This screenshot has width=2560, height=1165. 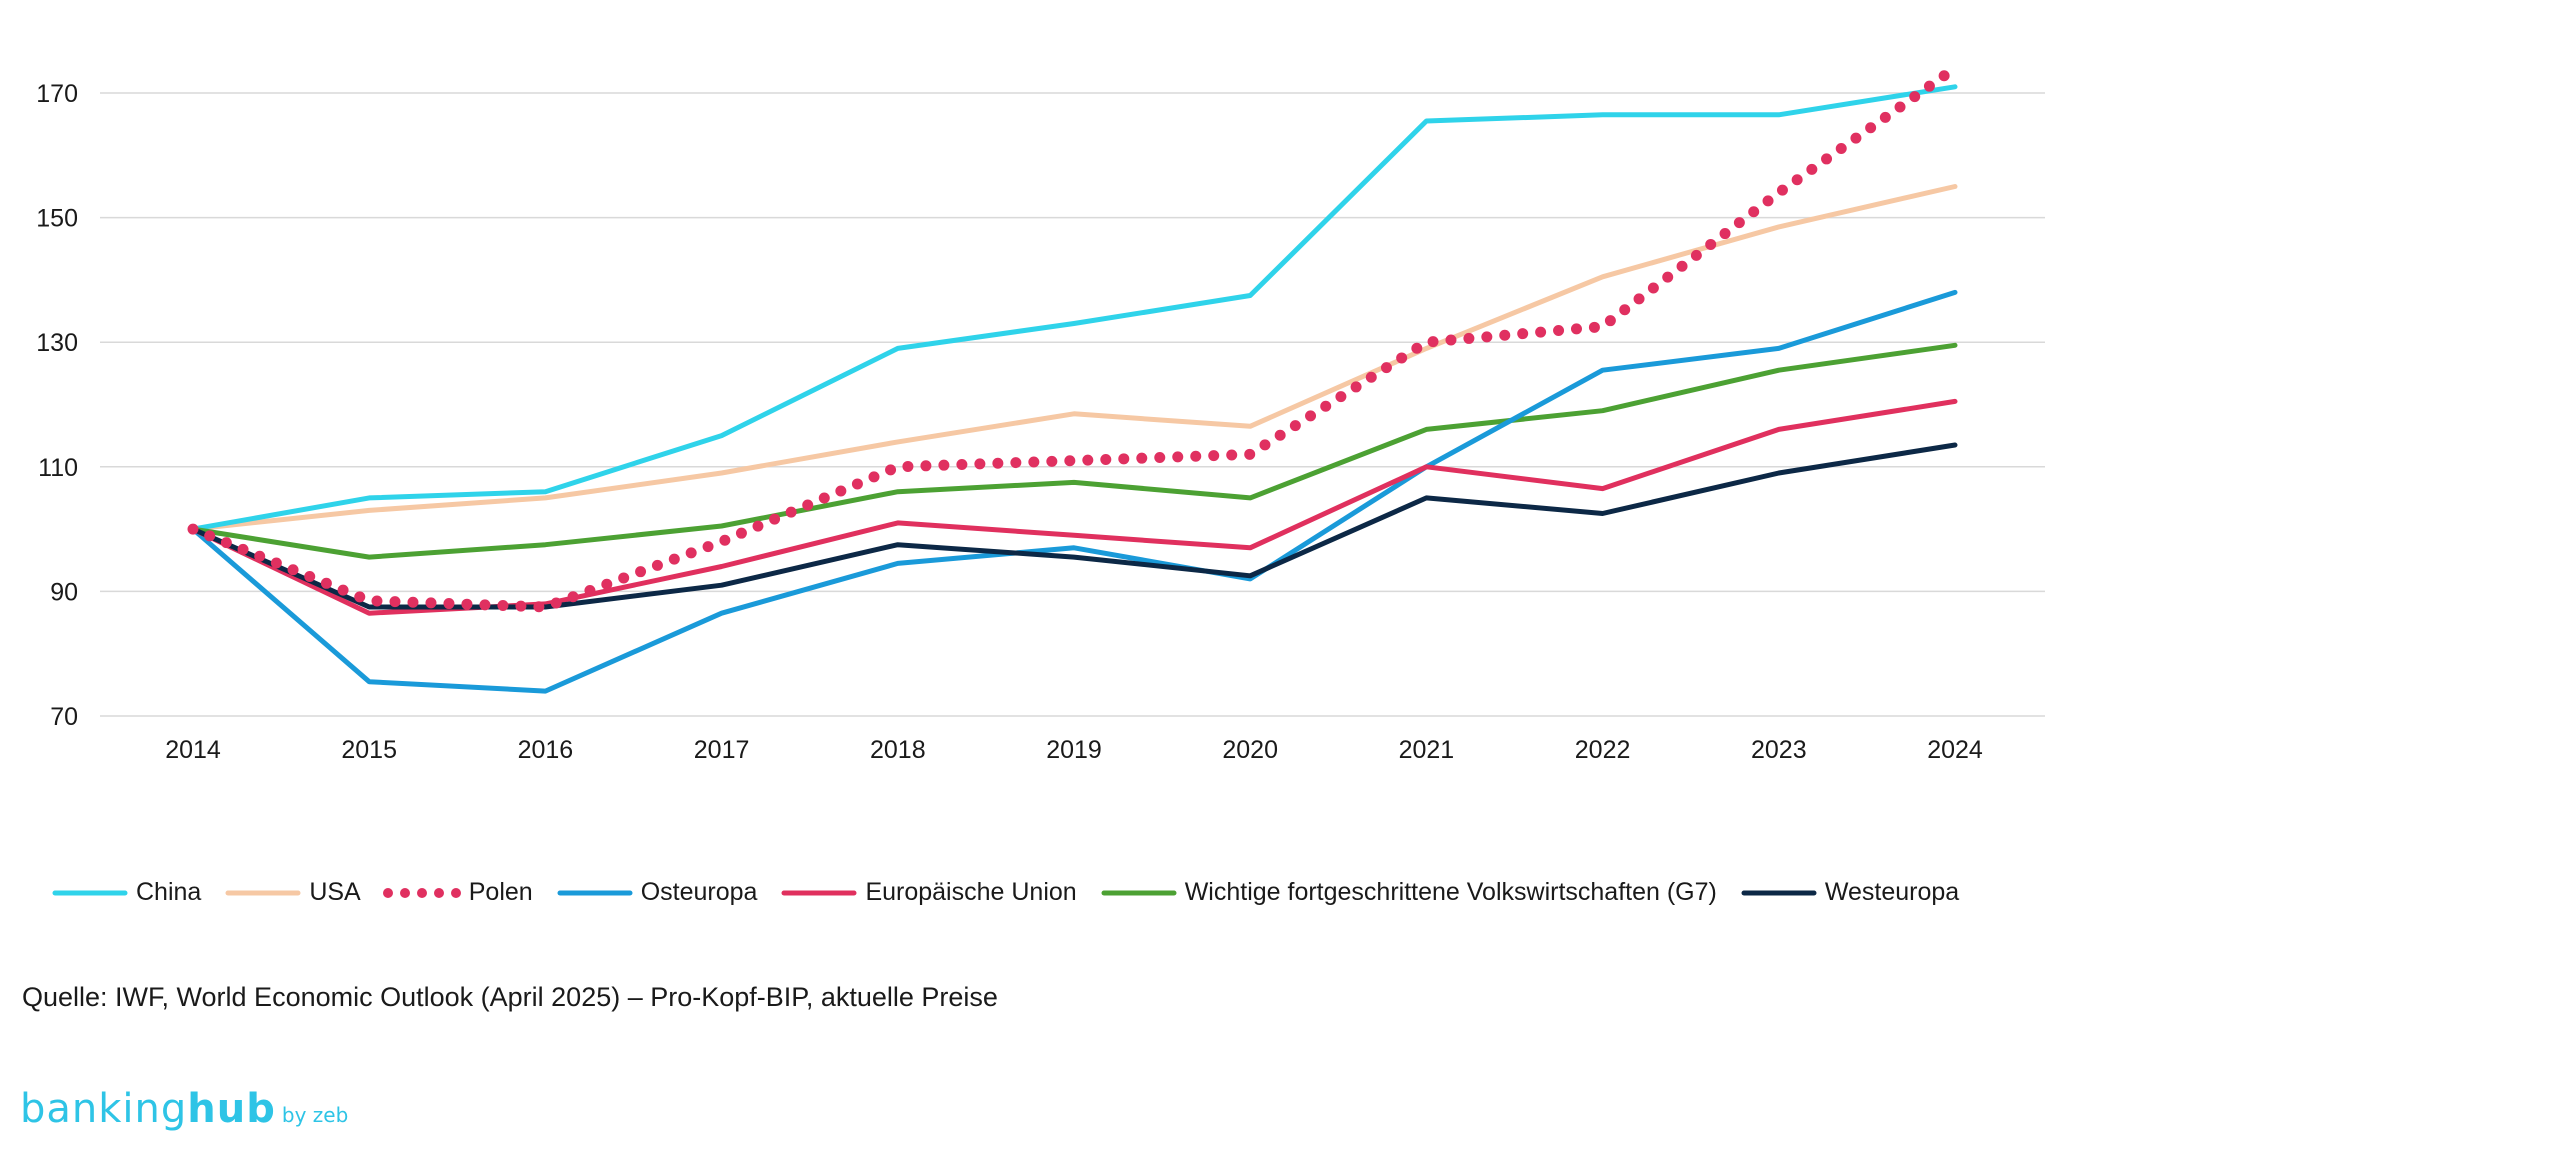 What do you see at coordinates (315, 1115) in the screenshot?
I see `brand-logo-suffix: by zeb` at bounding box center [315, 1115].